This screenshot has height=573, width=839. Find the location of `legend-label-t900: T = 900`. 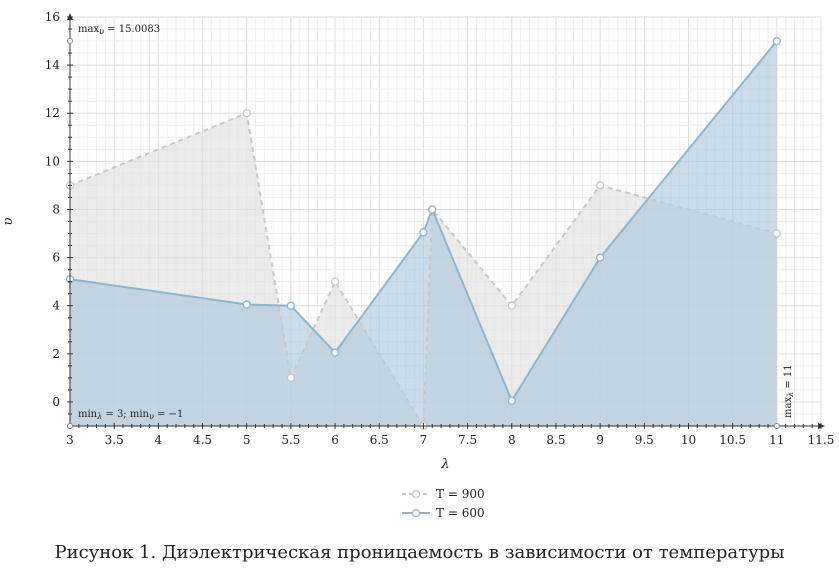

legend-label-t900: T = 900 is located at coordinates (460, 493).